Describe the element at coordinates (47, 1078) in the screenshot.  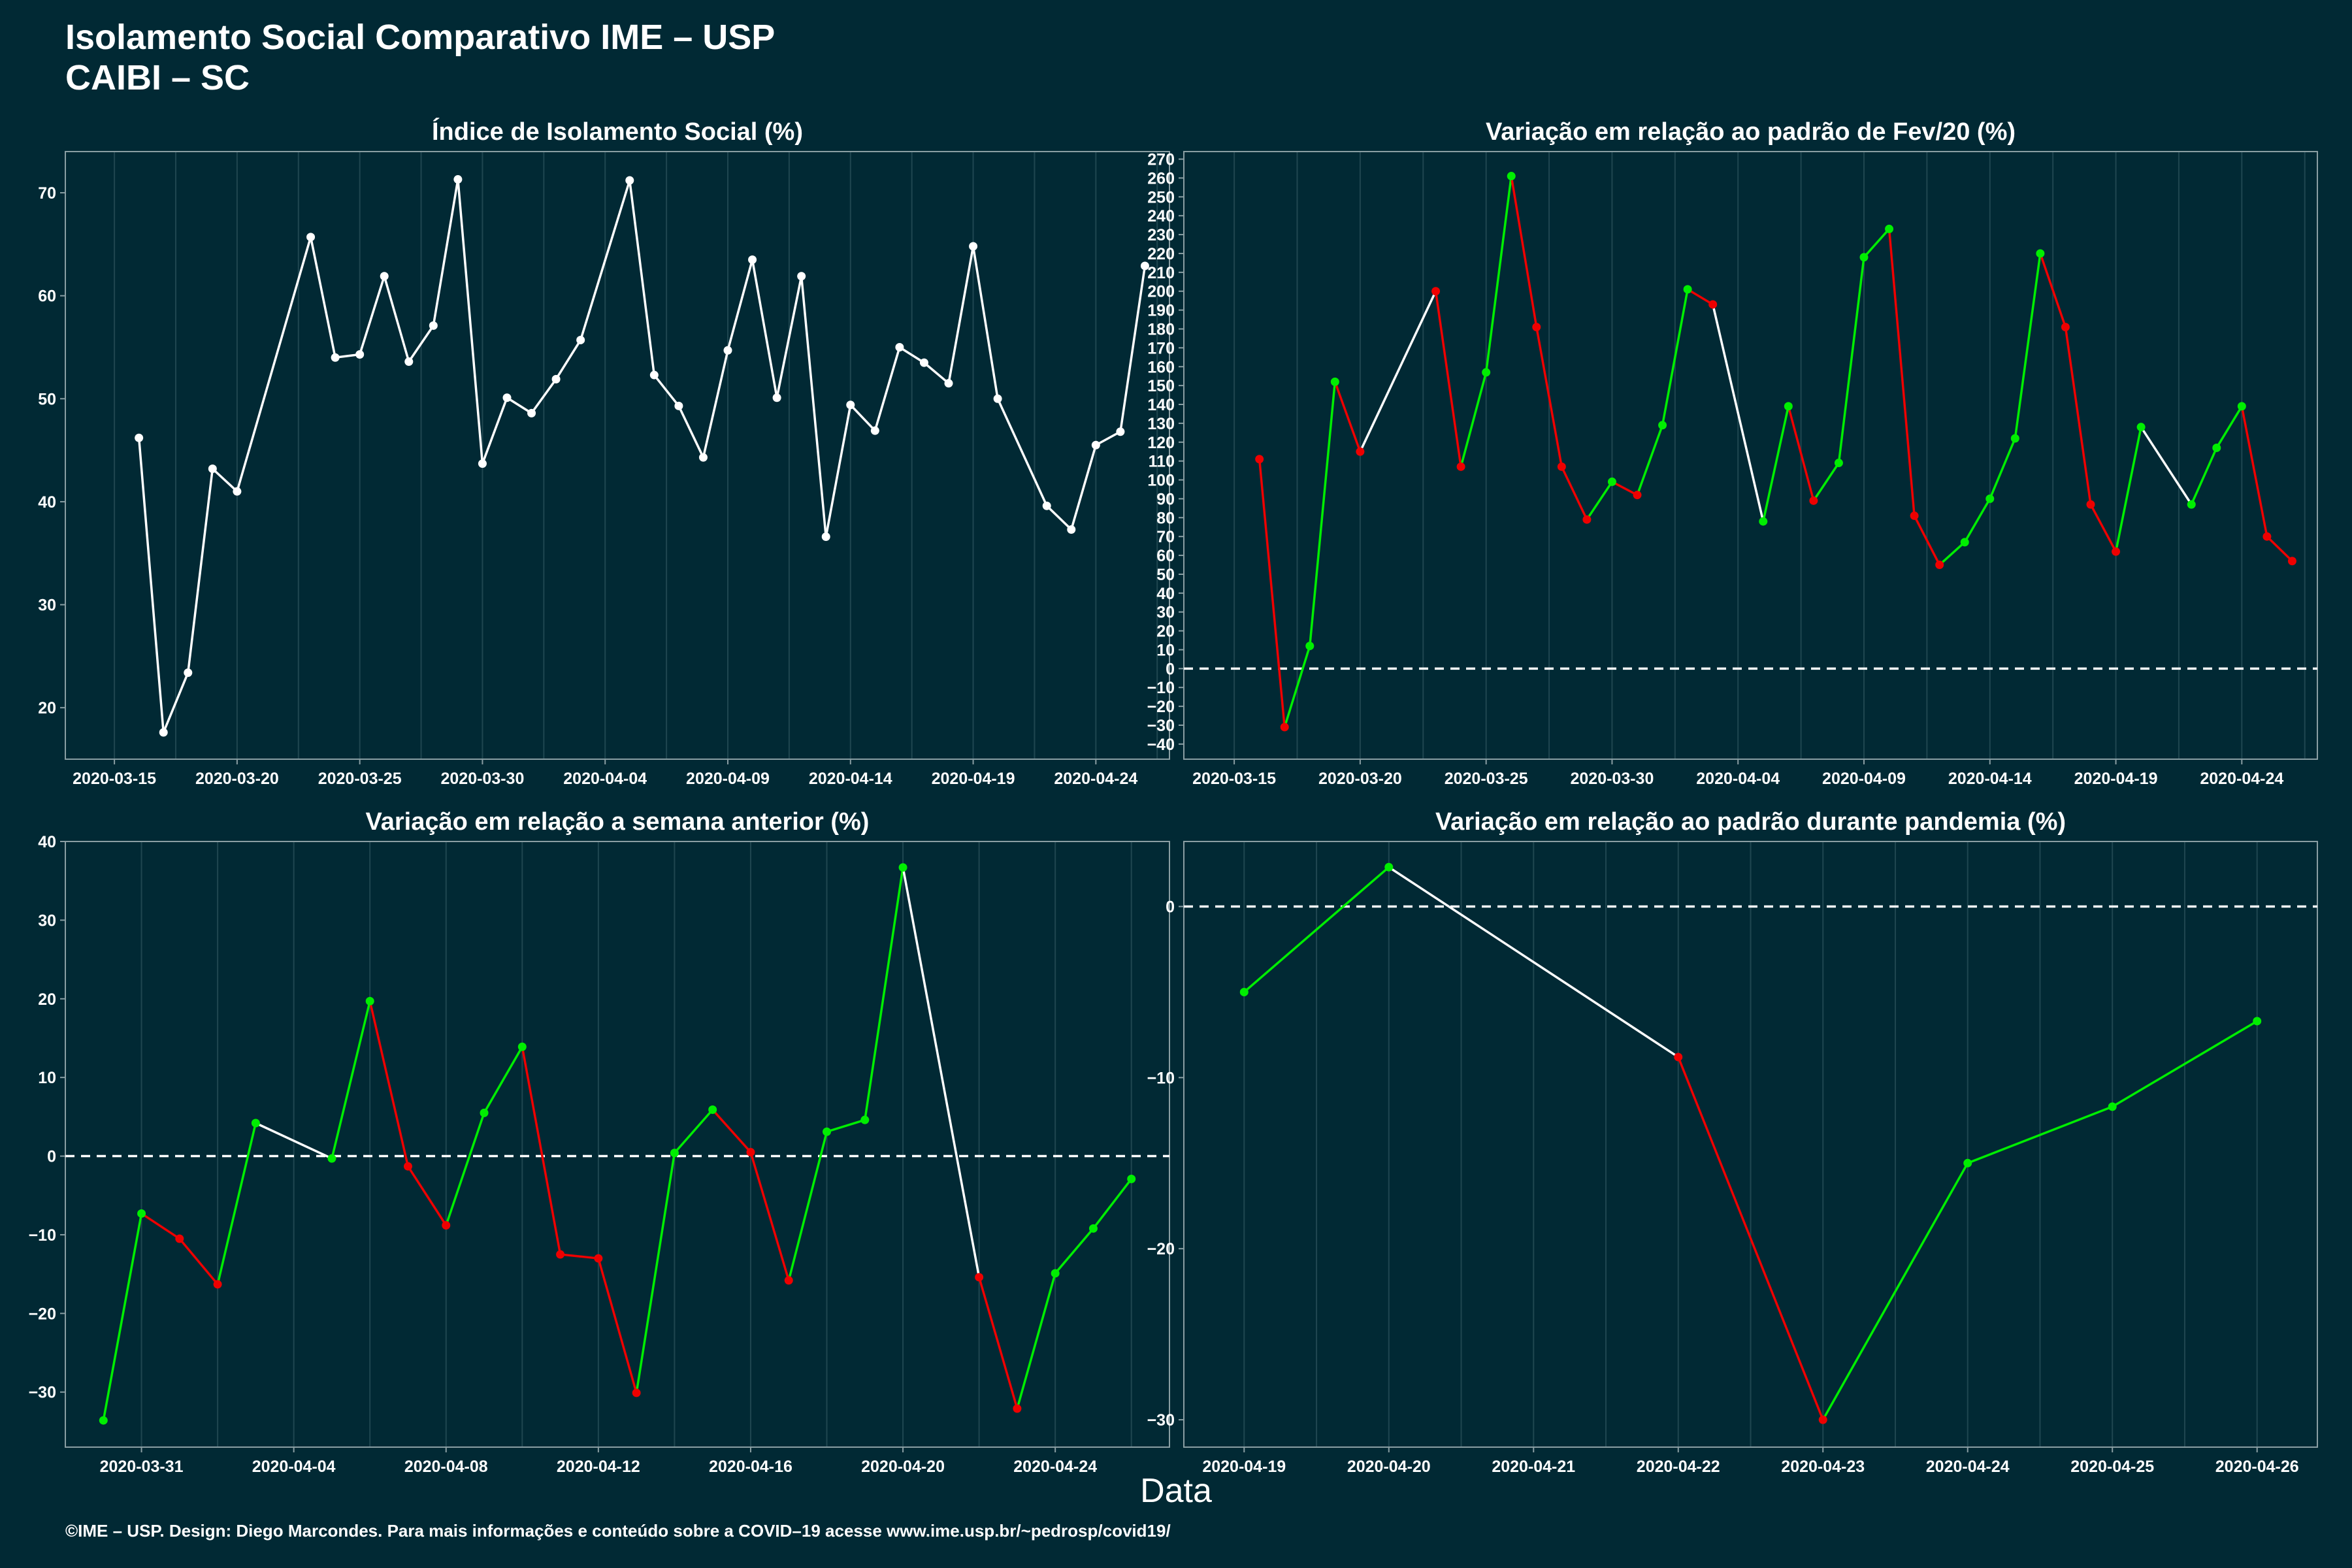
I see `y-tick-label: 10` at that location.